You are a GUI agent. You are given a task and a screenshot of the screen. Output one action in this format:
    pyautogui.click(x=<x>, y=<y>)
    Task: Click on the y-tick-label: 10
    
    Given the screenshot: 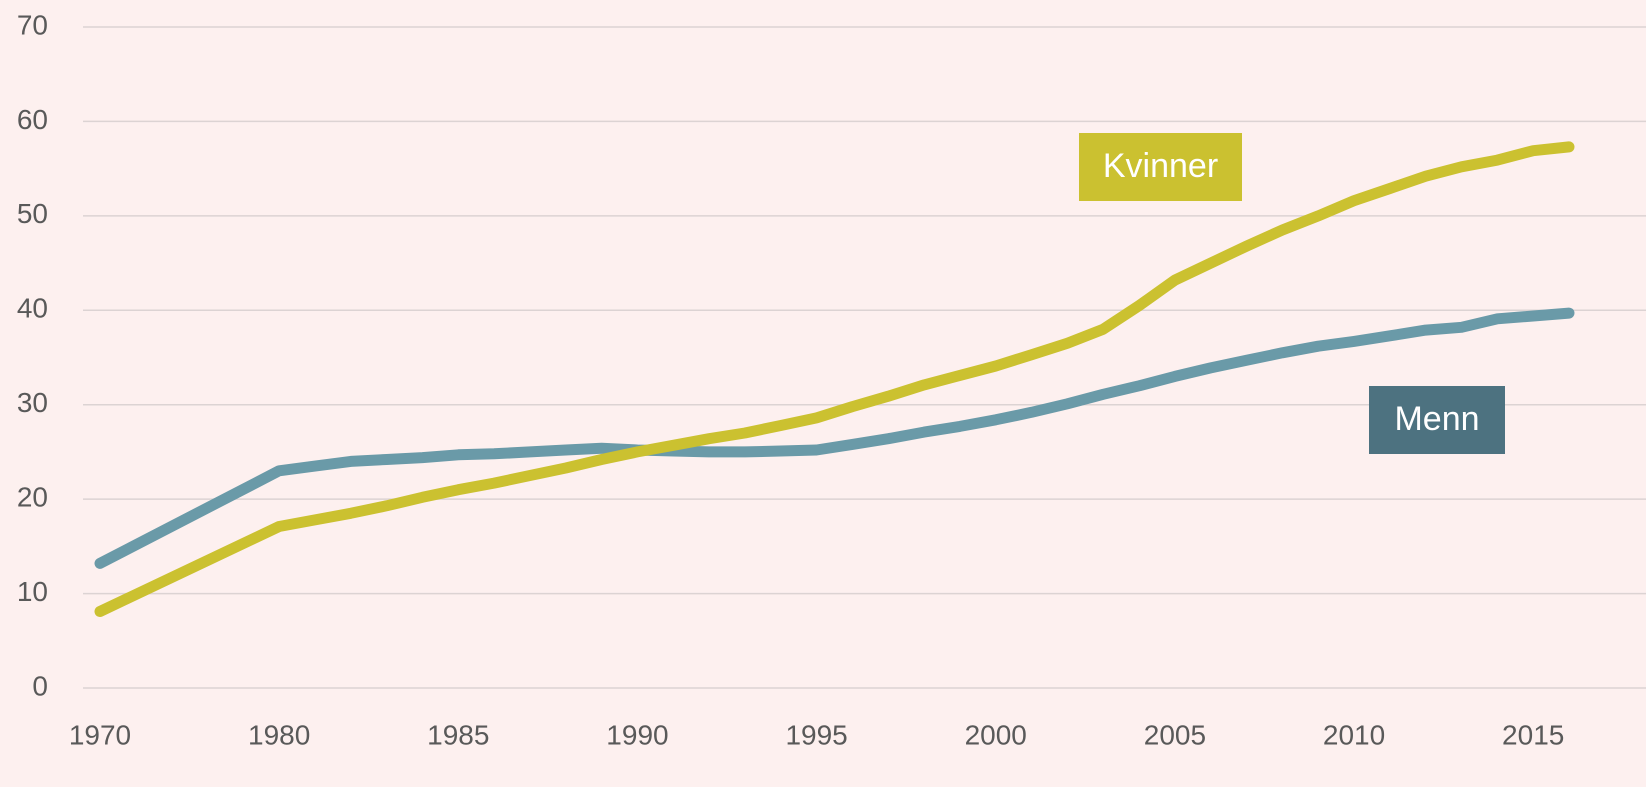 What is the action you would take?
    pyautogui.click(x=32, y=591)
    